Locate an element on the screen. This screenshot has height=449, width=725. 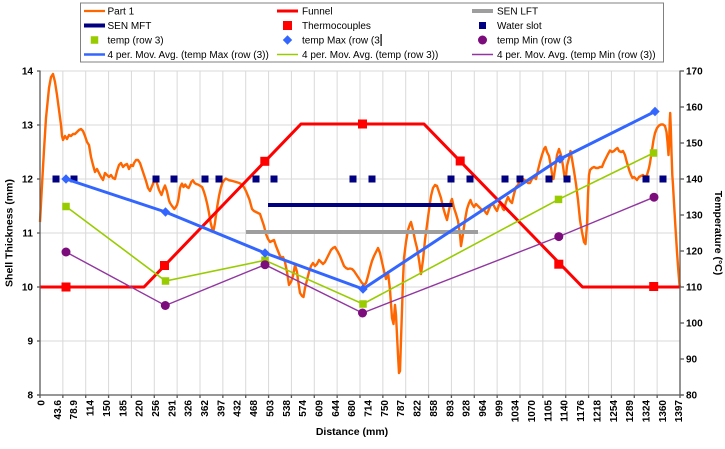
svg-text: 432 is located at coordinates (238, 408).